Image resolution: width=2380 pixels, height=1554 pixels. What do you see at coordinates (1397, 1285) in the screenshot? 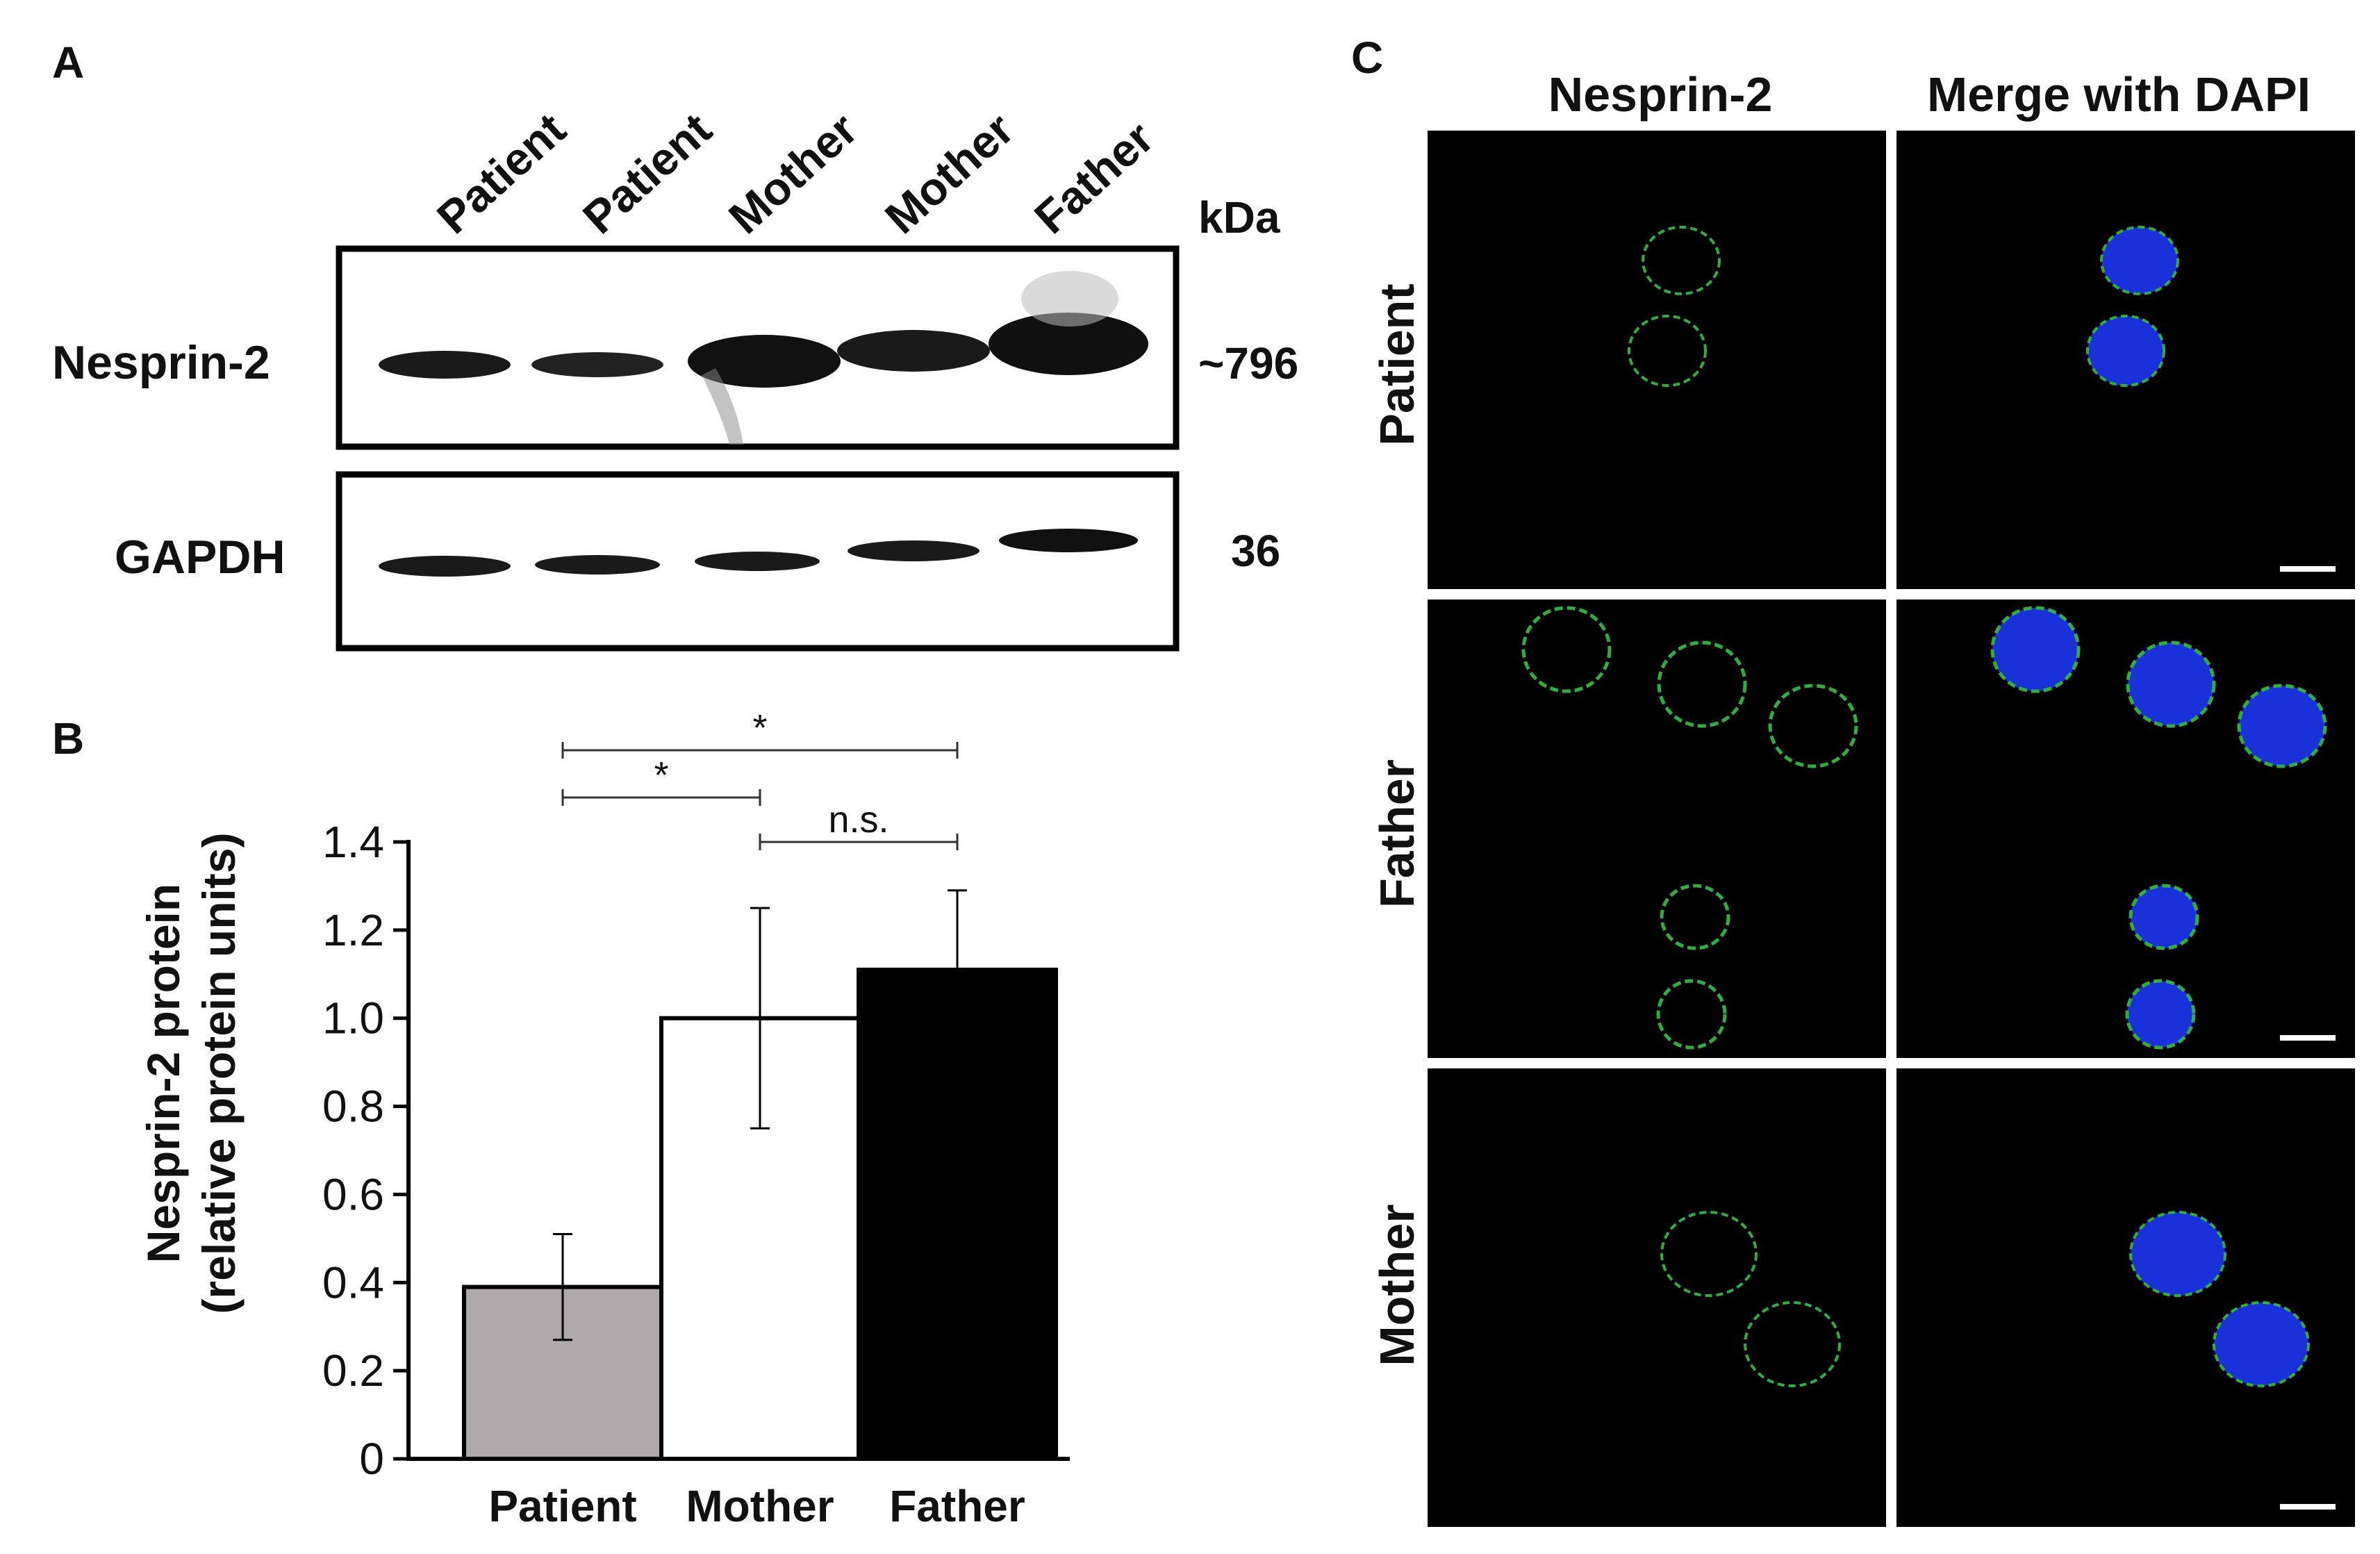
I see `row-header-mother: Mother` at bounding box center [1397, 1285].